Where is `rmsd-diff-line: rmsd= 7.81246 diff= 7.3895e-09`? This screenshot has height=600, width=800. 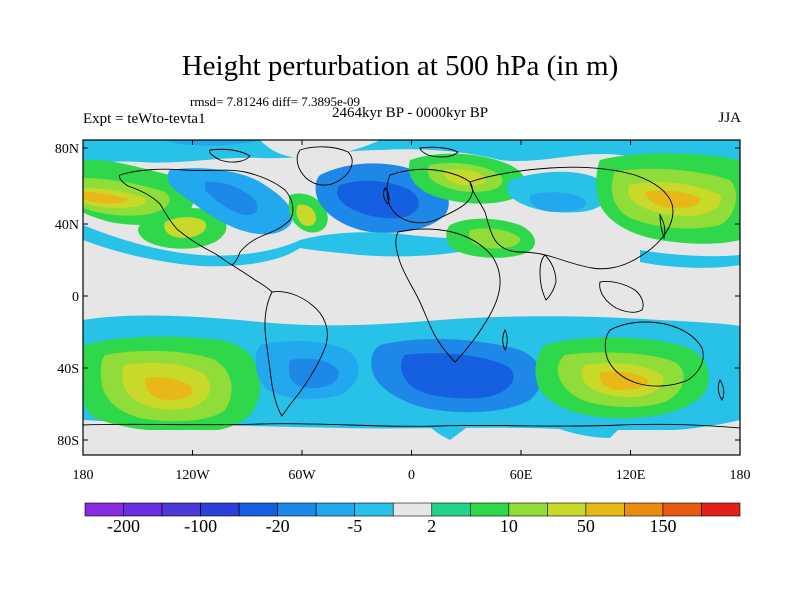
rmsd-diff-line: rmsd= 7.81246 diff= 7.3895e-09 is located at coordinates (275, 101).